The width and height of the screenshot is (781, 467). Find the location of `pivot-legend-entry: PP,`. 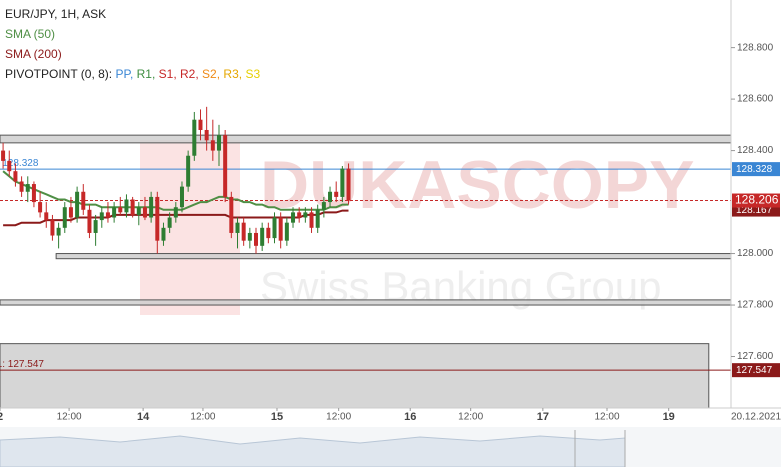

pivot-legend-entry: PP, is located at coordinates (124, 74).